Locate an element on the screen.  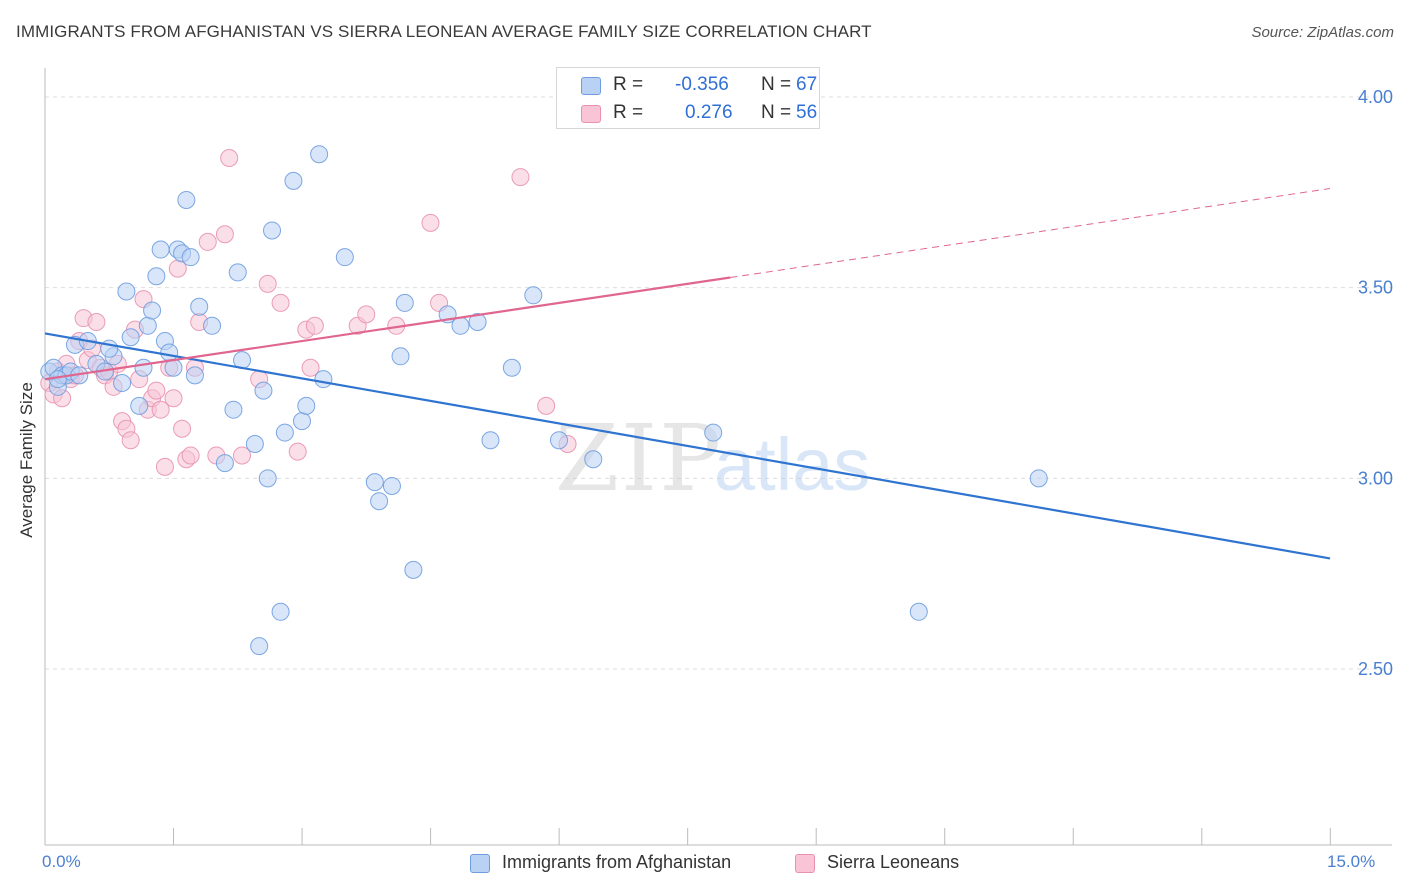
legend-n-value: 67 is located at coordinates (807, 84).